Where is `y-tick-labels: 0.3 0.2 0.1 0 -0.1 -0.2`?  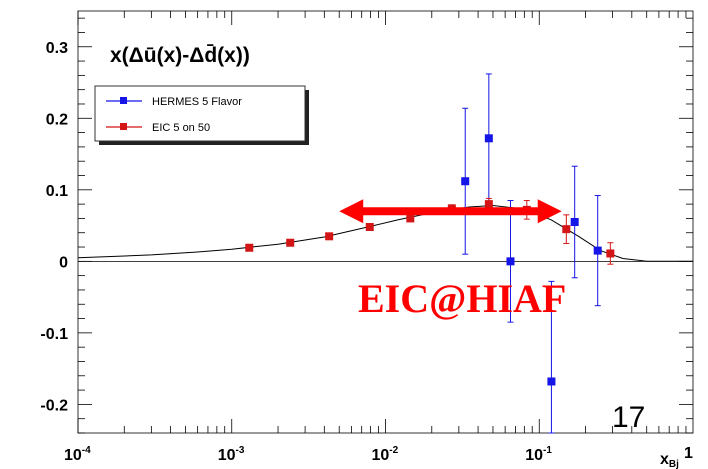 y-tick-labels: 0.3 0.2 0.1 0 -0.1 -0.2 is located at coordinates (54, 227).